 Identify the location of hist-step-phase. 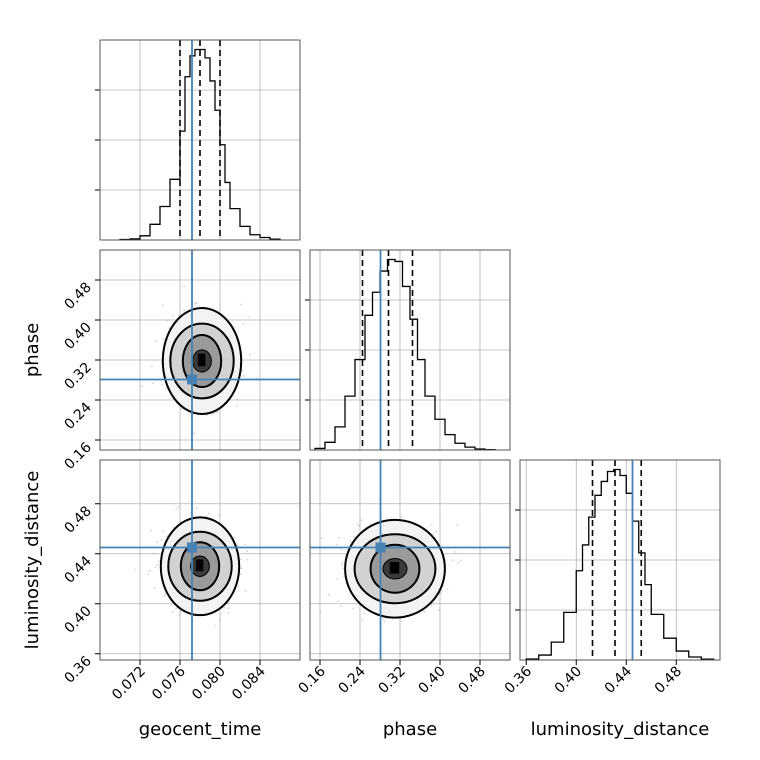
(405, 354).